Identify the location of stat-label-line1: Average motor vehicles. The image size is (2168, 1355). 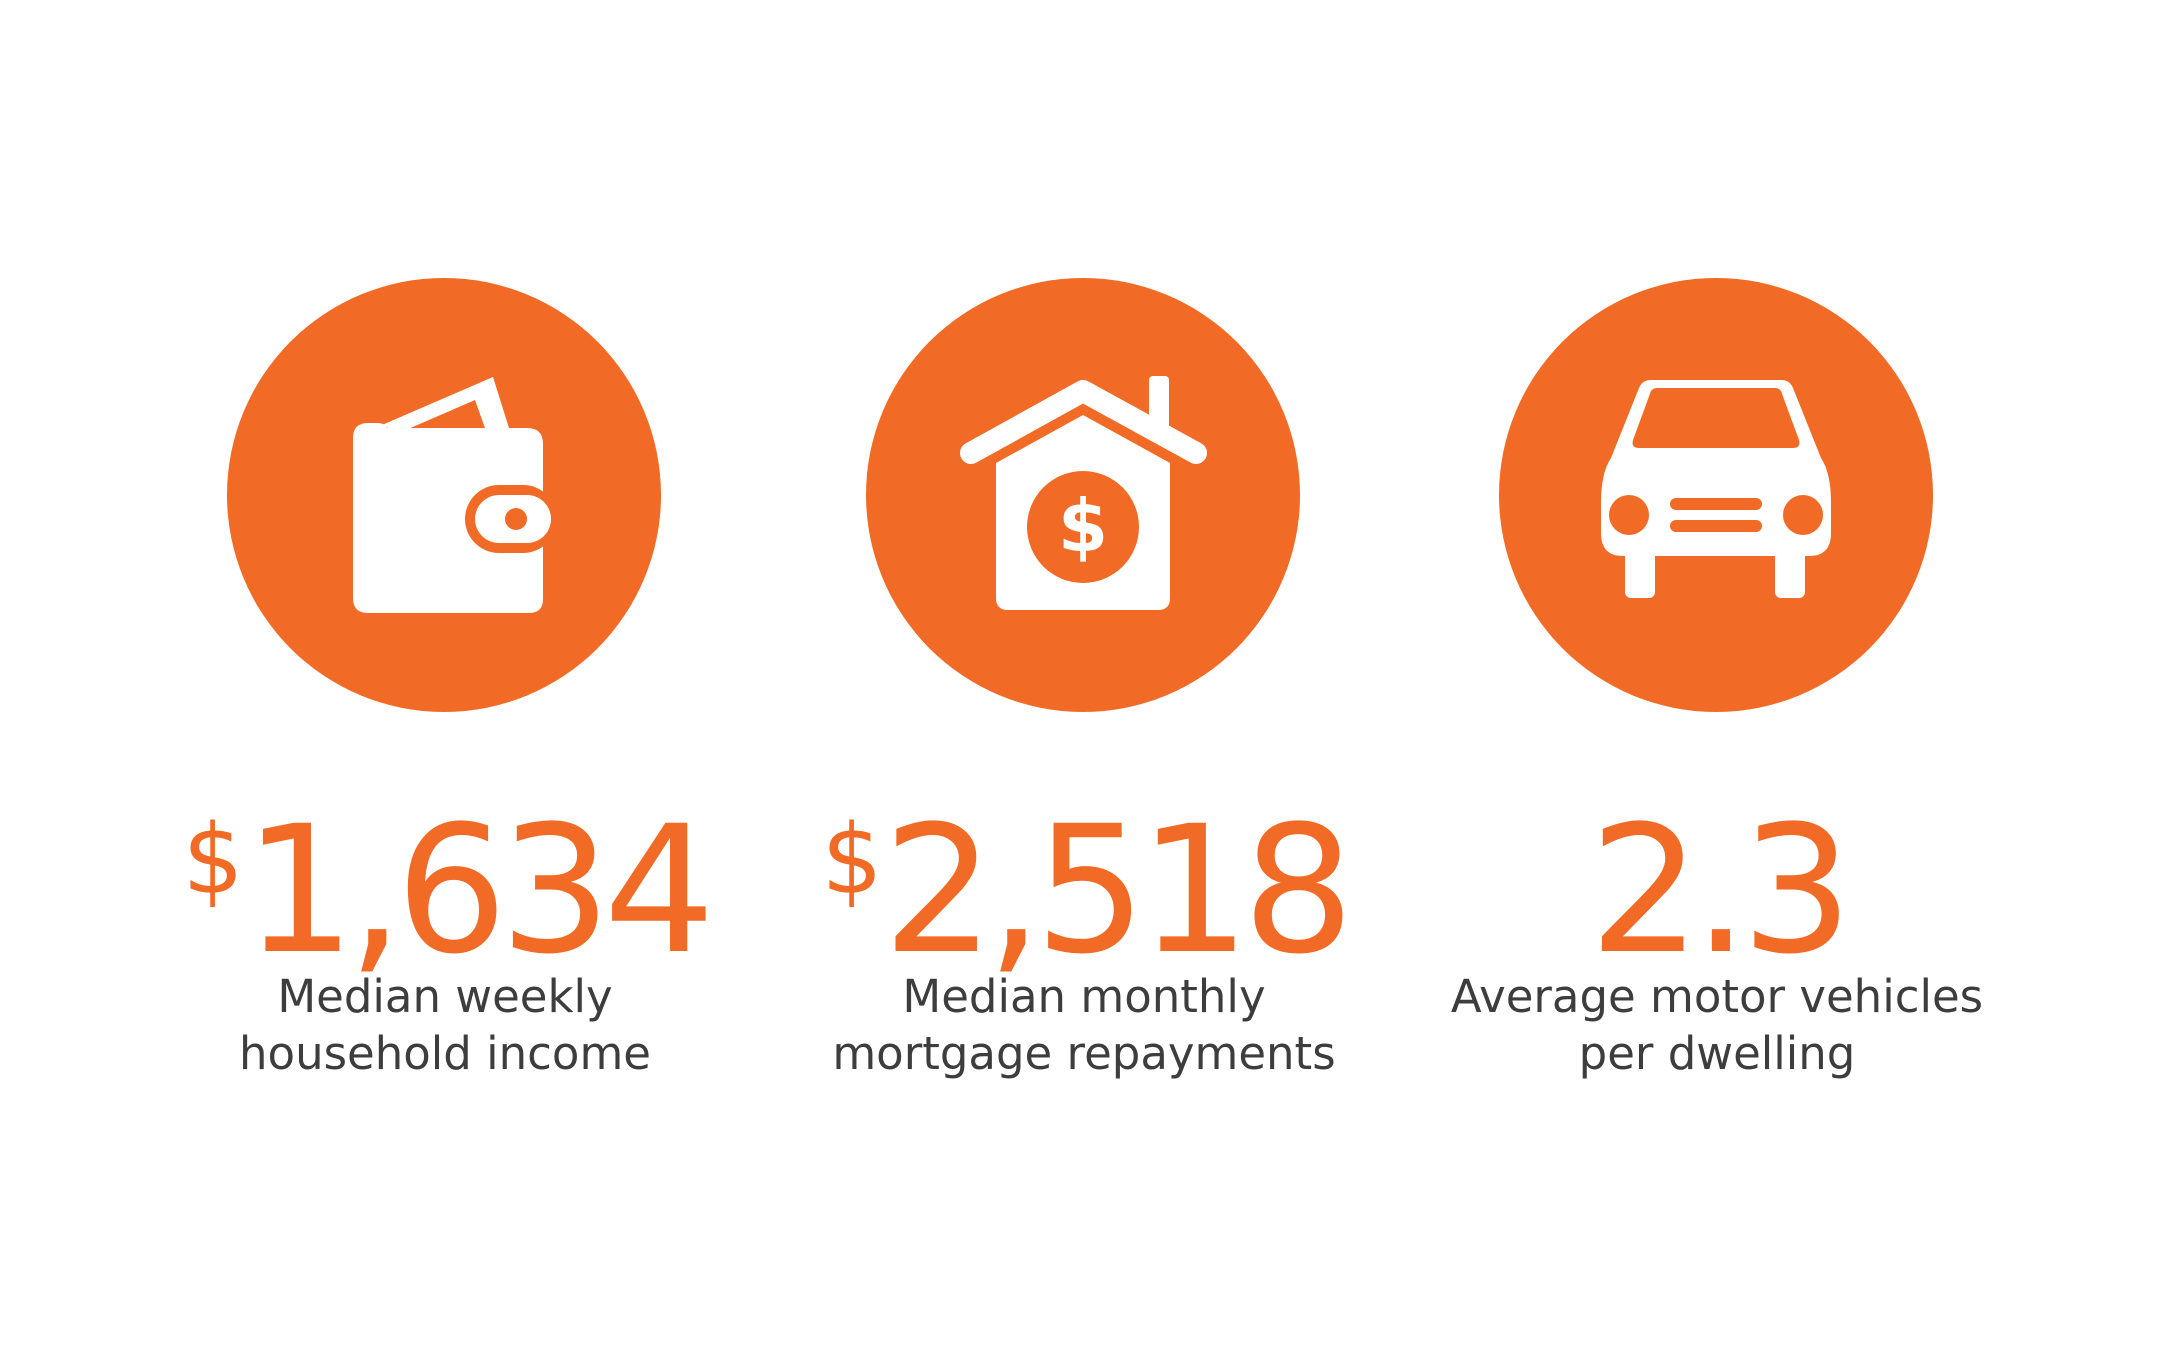
(1717, 996).